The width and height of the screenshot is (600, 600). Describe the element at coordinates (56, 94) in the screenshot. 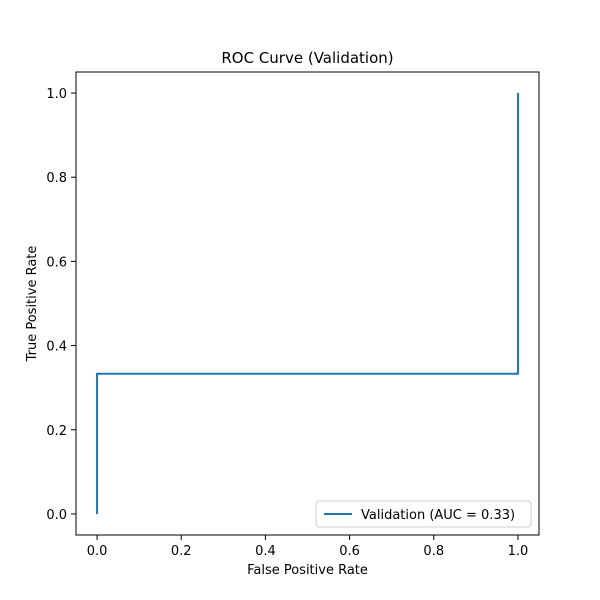

I see `y-tick-label: 1.0` at that location.